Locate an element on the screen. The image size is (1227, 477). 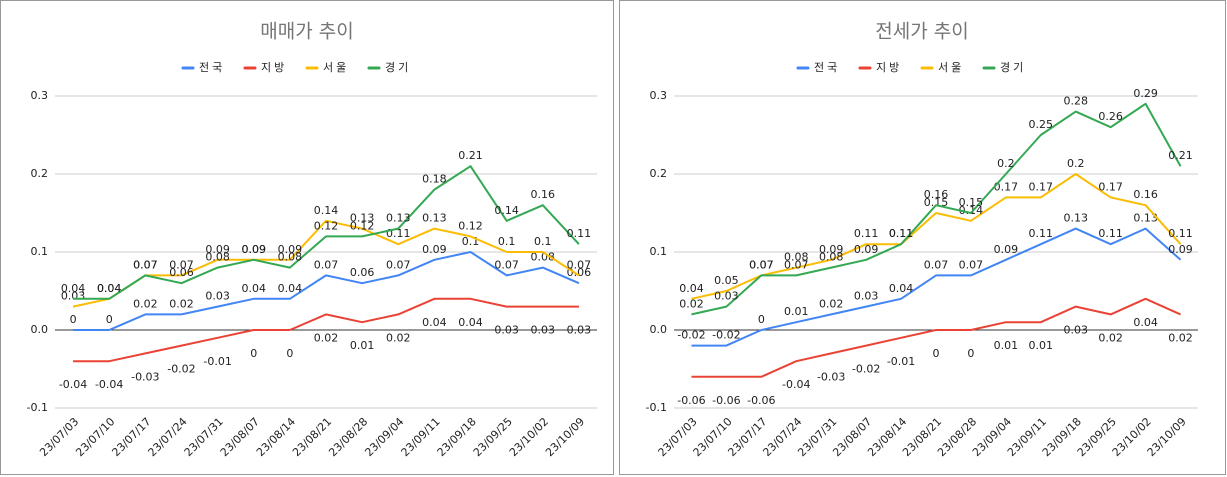
y-tick-label: 0.2 is located at coordinates (40, 173).